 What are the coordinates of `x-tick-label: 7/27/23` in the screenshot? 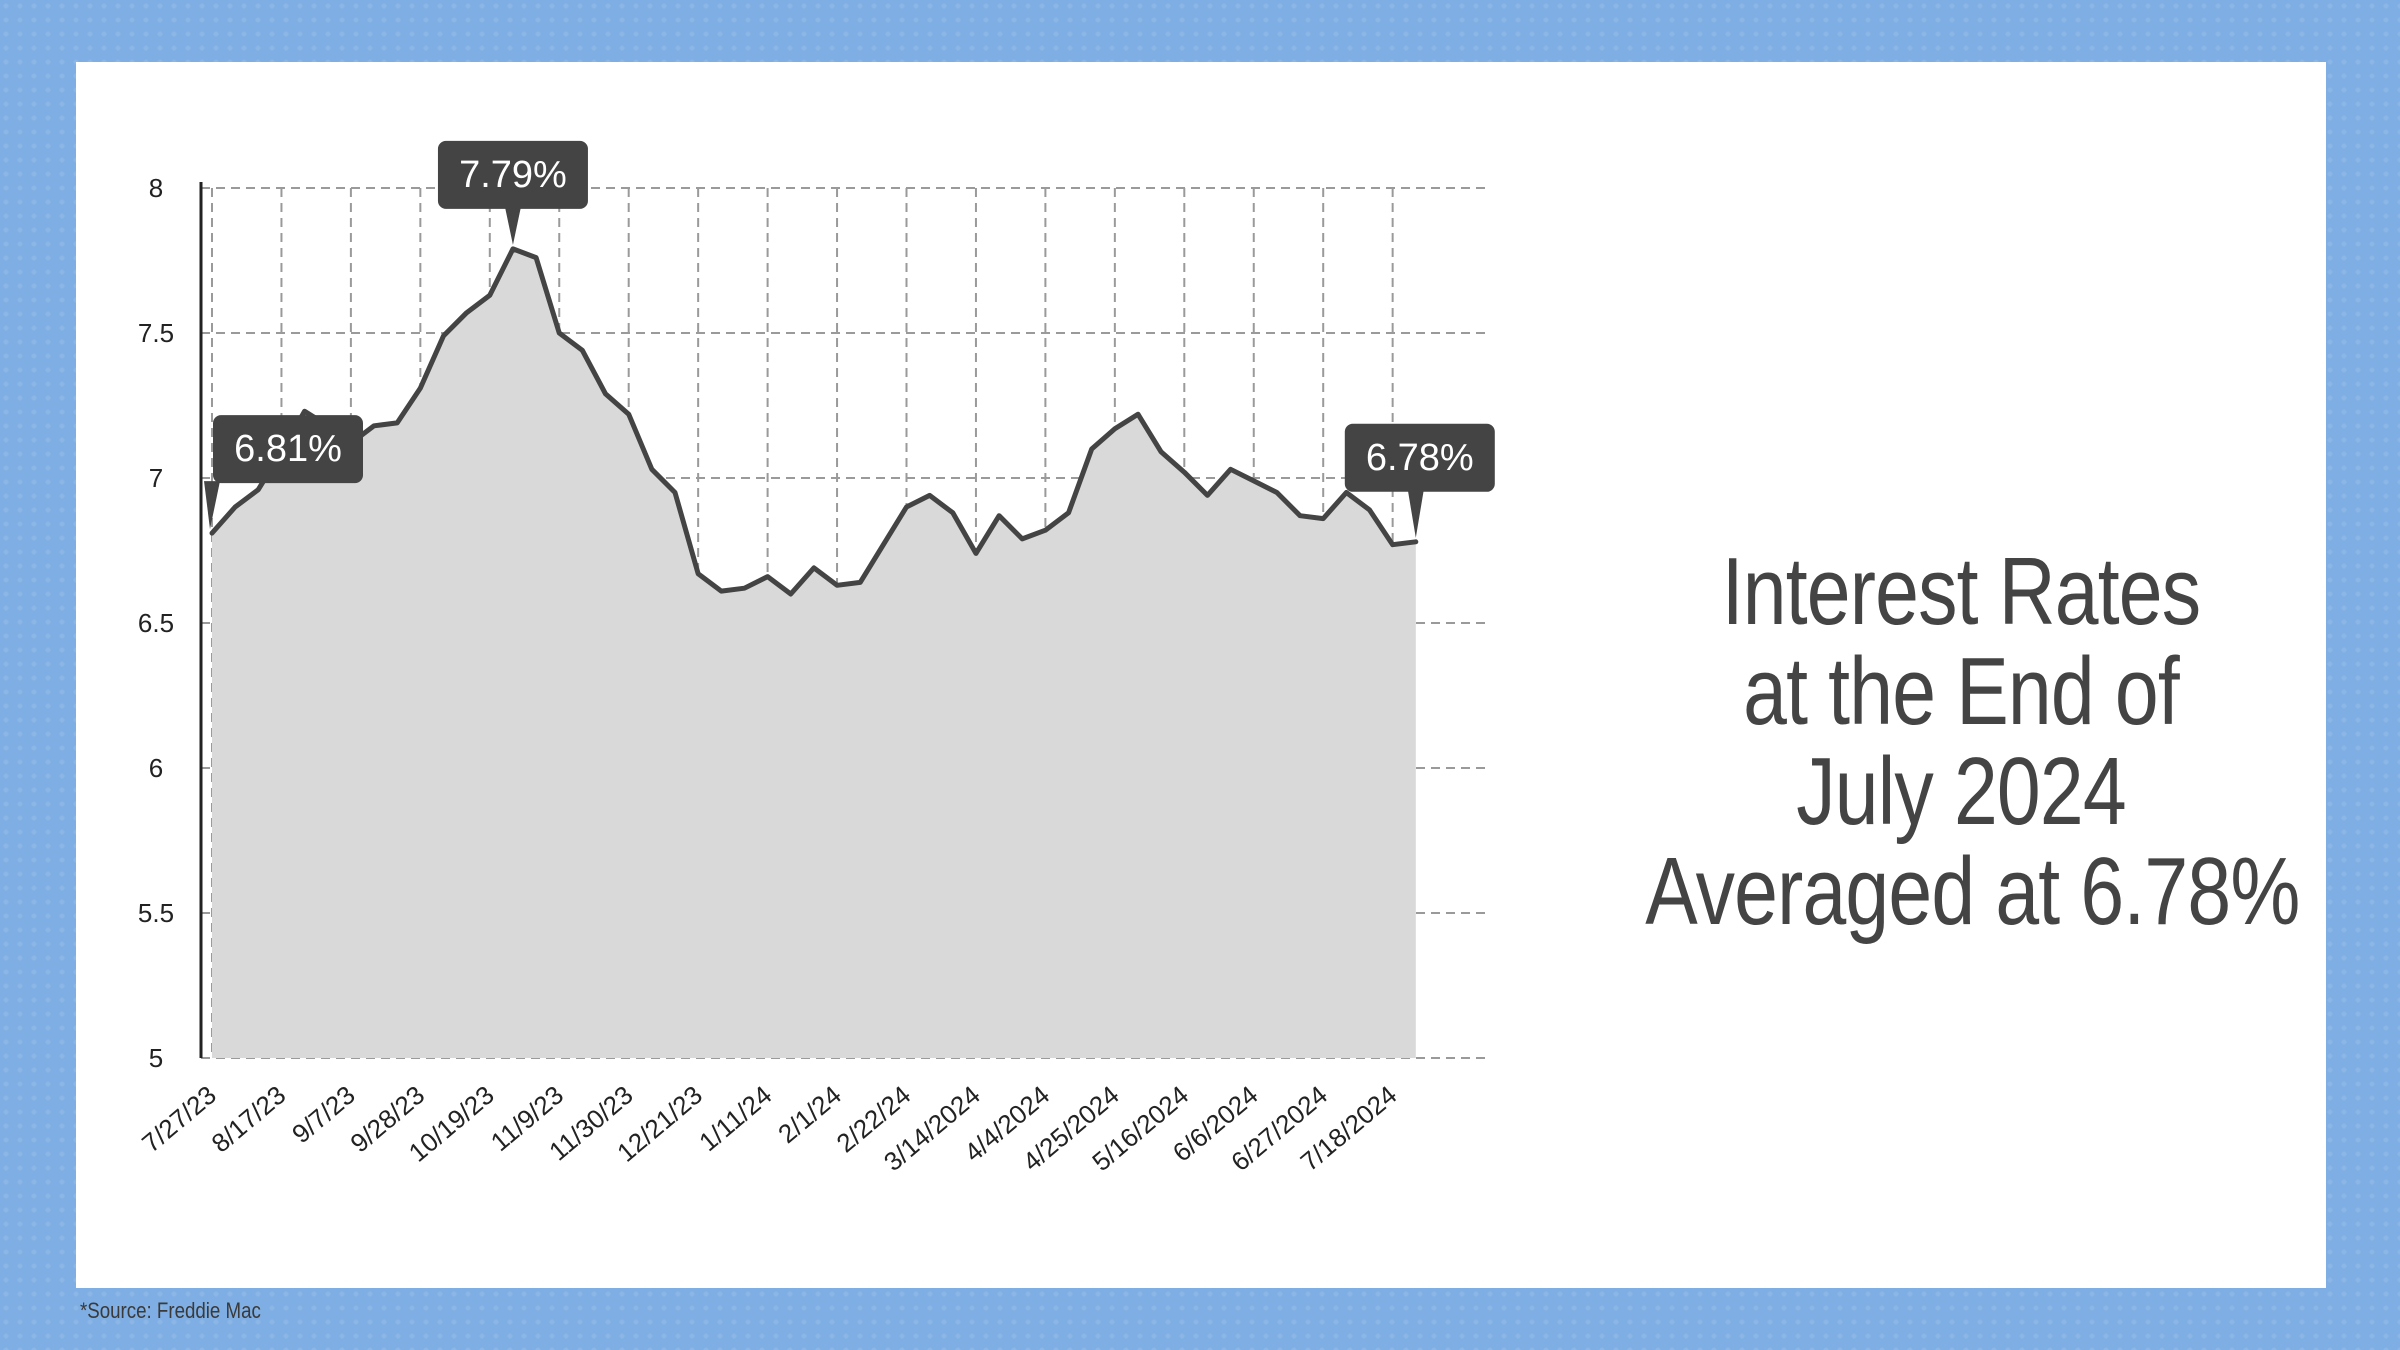 It's located at (179, 1119).